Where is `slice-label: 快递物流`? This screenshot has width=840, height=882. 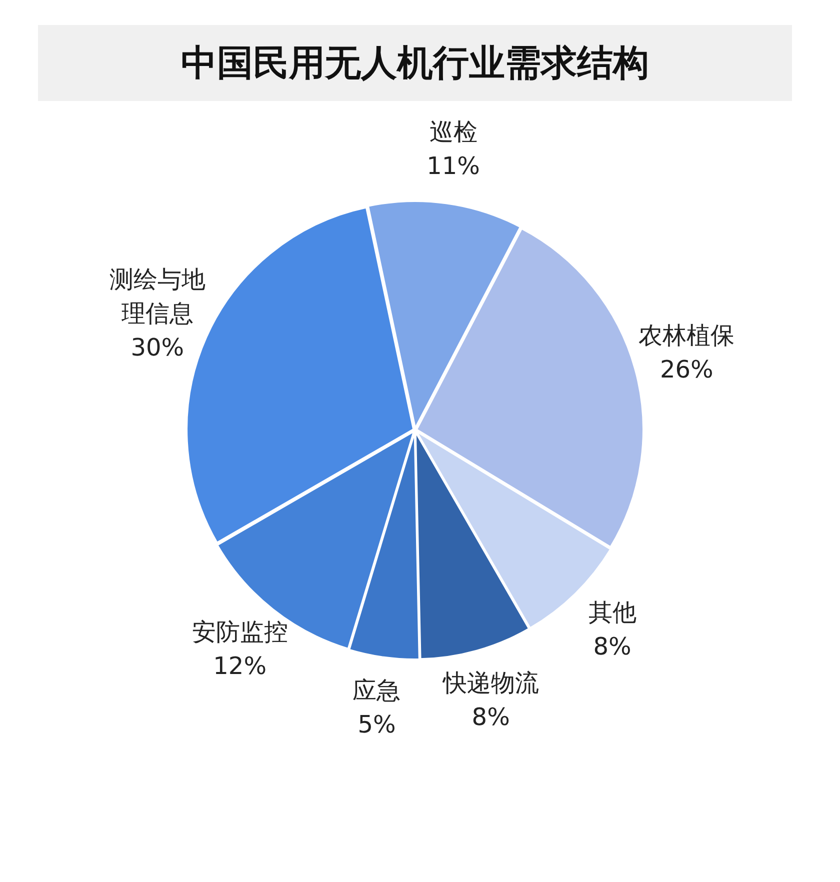 slice-label: 快递物流 is located at coordinates (490, 682).